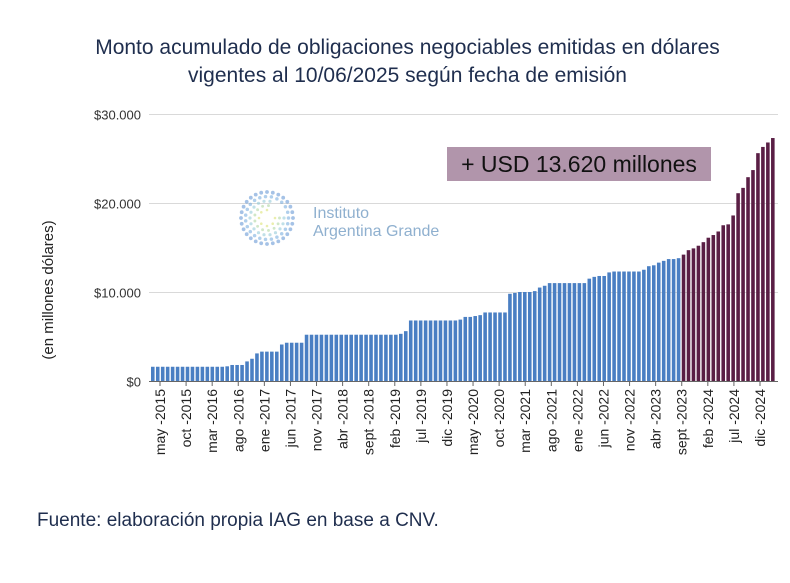 The height and width of the screenshot is (583, 790). Describe the element at coordinates (186, 418) in the screenshot. I see `x-tick-label: oct -2015` at that location.